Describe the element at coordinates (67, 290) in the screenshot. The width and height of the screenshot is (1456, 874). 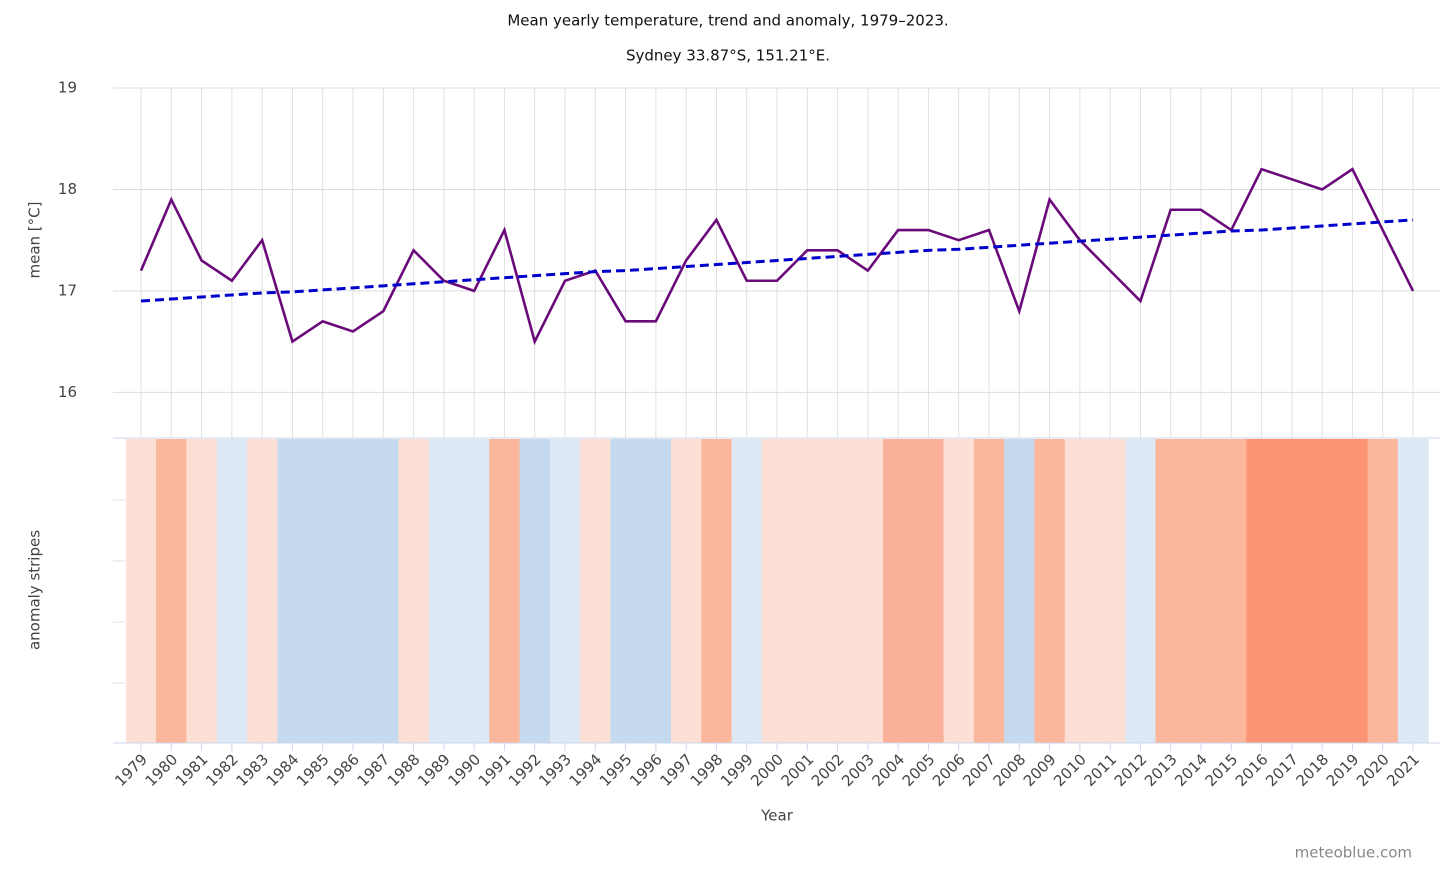
I see `y-tick-label: 17` at that location.